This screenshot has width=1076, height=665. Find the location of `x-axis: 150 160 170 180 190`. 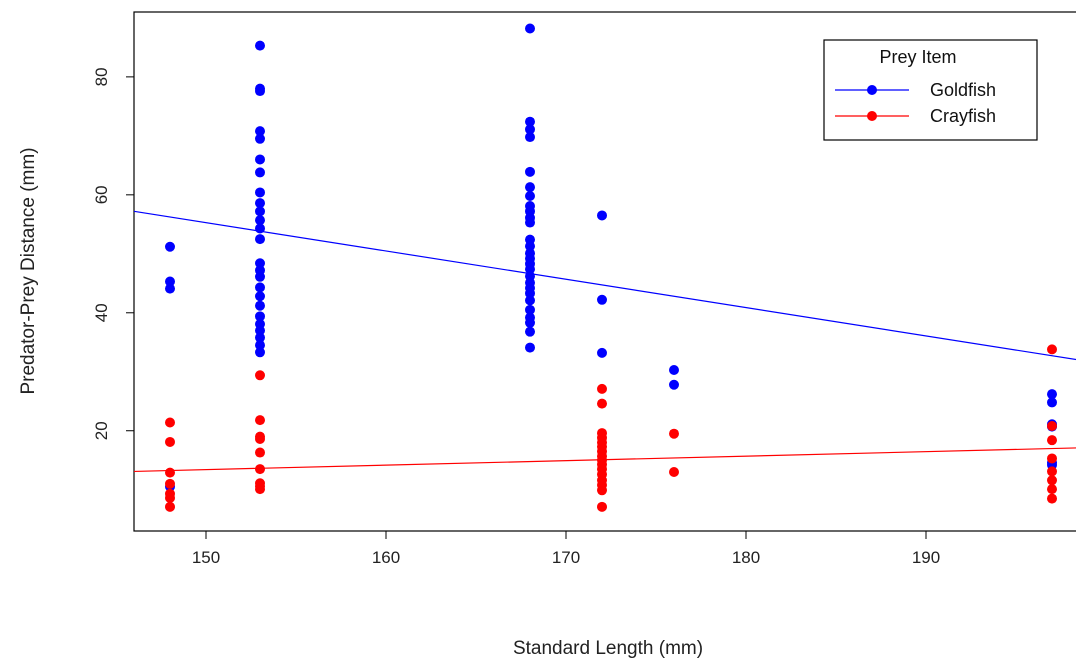

x-axis: 150 160 170 180 190 is located at coordinates (566, 549).